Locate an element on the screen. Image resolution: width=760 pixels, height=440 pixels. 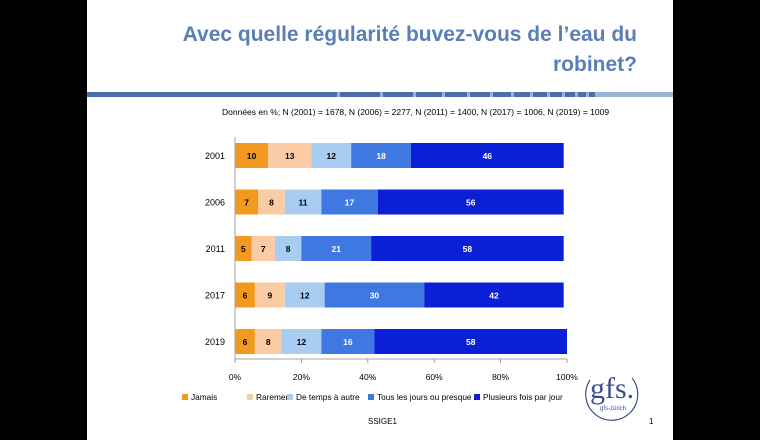
data-label: 9 is located at coordinates (269, 296).